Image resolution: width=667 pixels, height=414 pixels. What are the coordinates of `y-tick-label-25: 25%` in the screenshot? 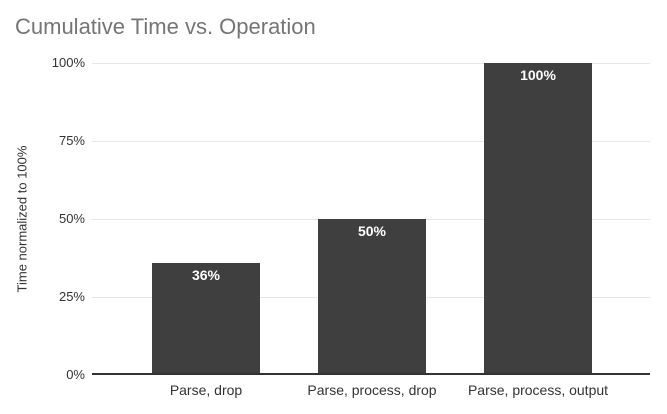 It's located at (71, 296).